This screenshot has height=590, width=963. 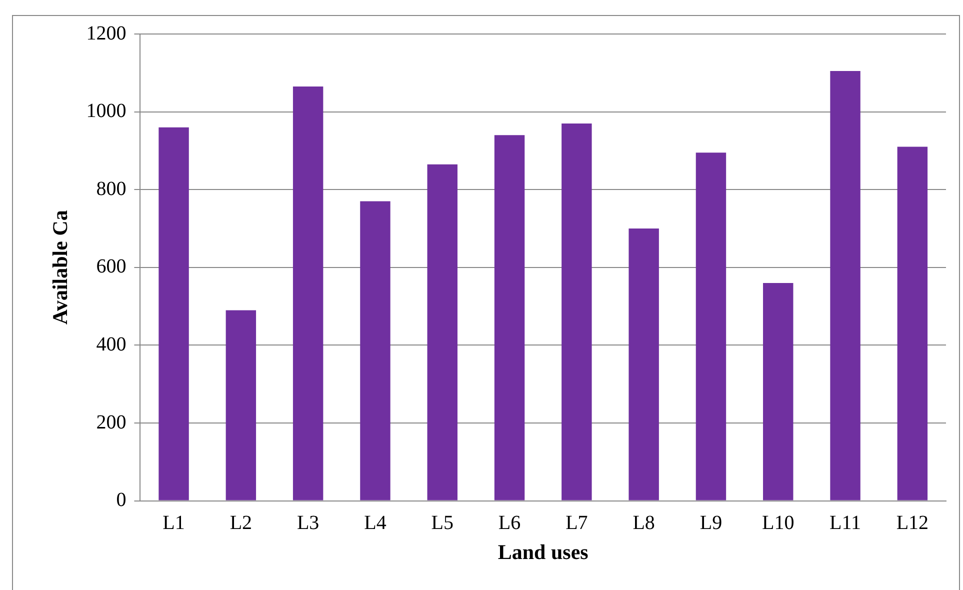 What do you see at coordinates (111, 267) in the screenshot?
I see `y-tick-label: 600` at bounding box center [111, 267].